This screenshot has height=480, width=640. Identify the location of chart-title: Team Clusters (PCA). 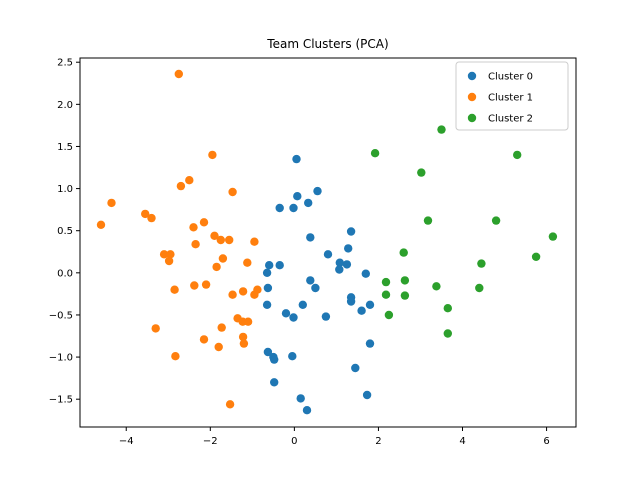
(327, 44).